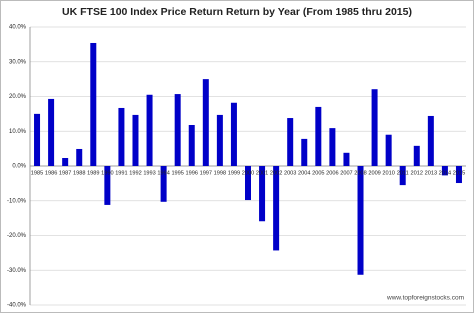 The width and height of the screenshot is (474, 313). I want to click on x-tick-label: 2004, so click(304, 173).